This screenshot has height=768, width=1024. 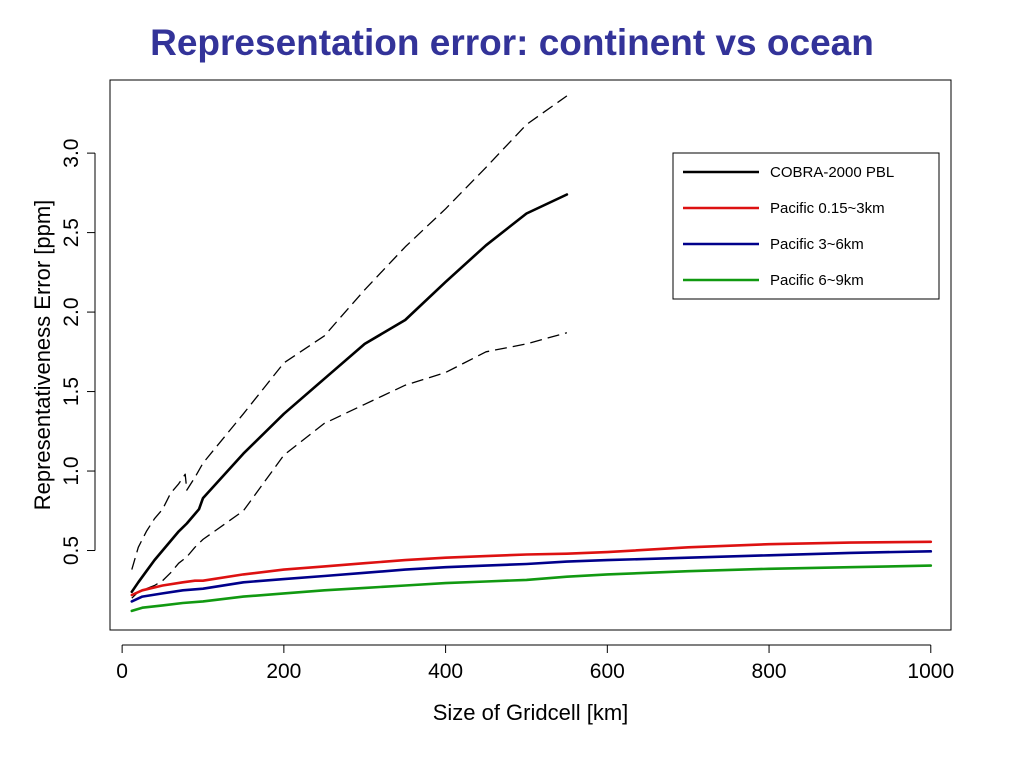 I want to click on y-axis: 0.5 1.0 1.5 2.0 2.5 3.0, so click(x=78, y=352).